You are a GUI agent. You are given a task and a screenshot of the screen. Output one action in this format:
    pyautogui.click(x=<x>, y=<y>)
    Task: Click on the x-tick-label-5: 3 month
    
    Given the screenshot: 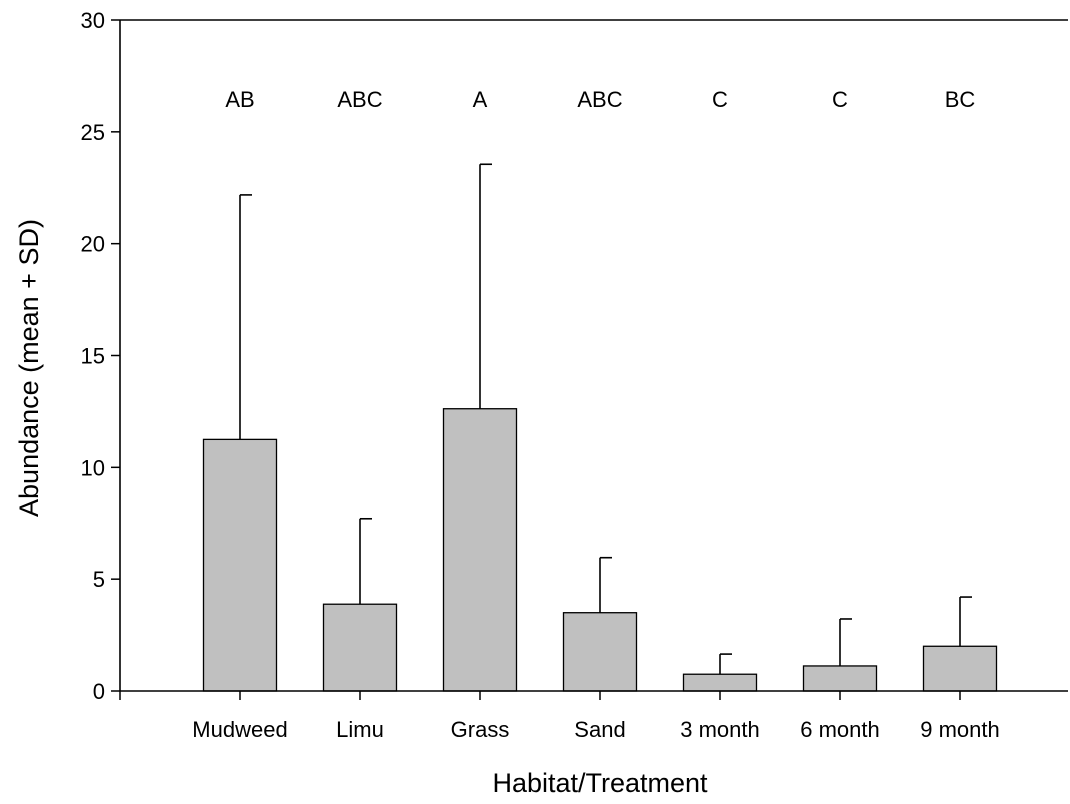 What is the action you would take?
    pyautogui.click(x=720, y=729)
    